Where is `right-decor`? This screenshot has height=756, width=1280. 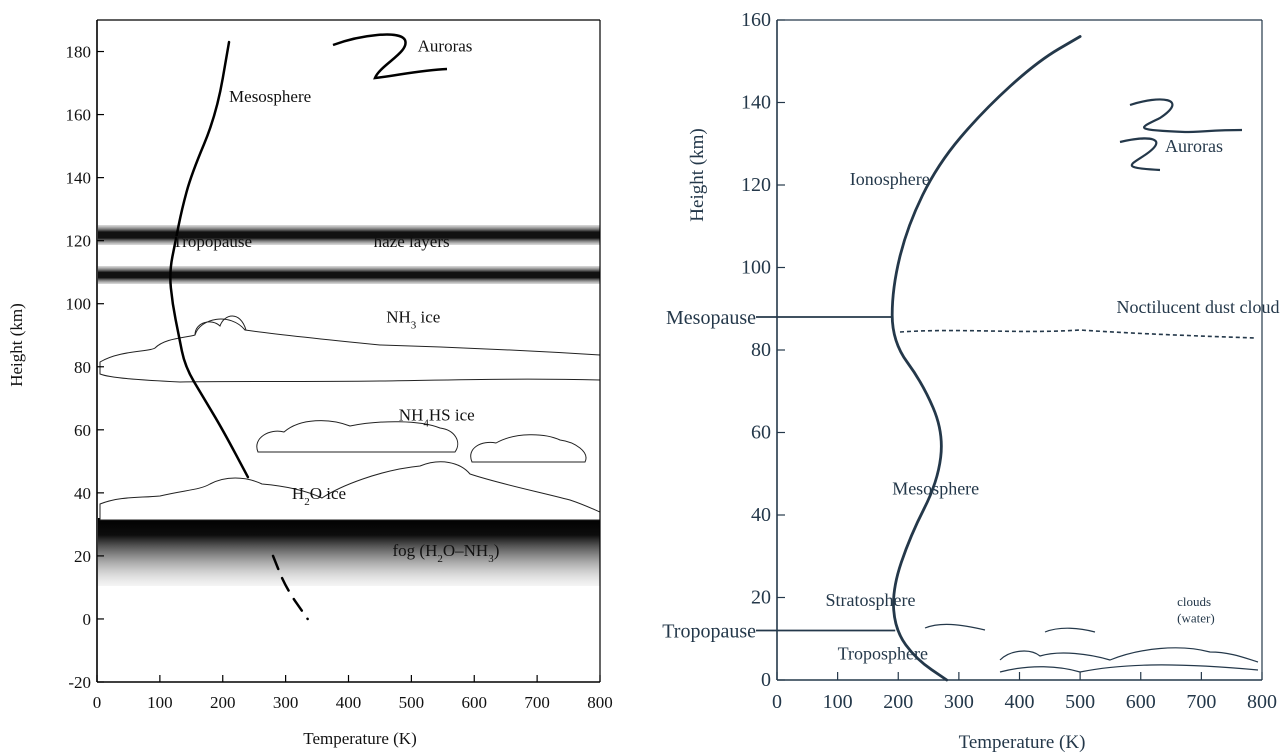
right-decor is located at coordinates (1079, 501).